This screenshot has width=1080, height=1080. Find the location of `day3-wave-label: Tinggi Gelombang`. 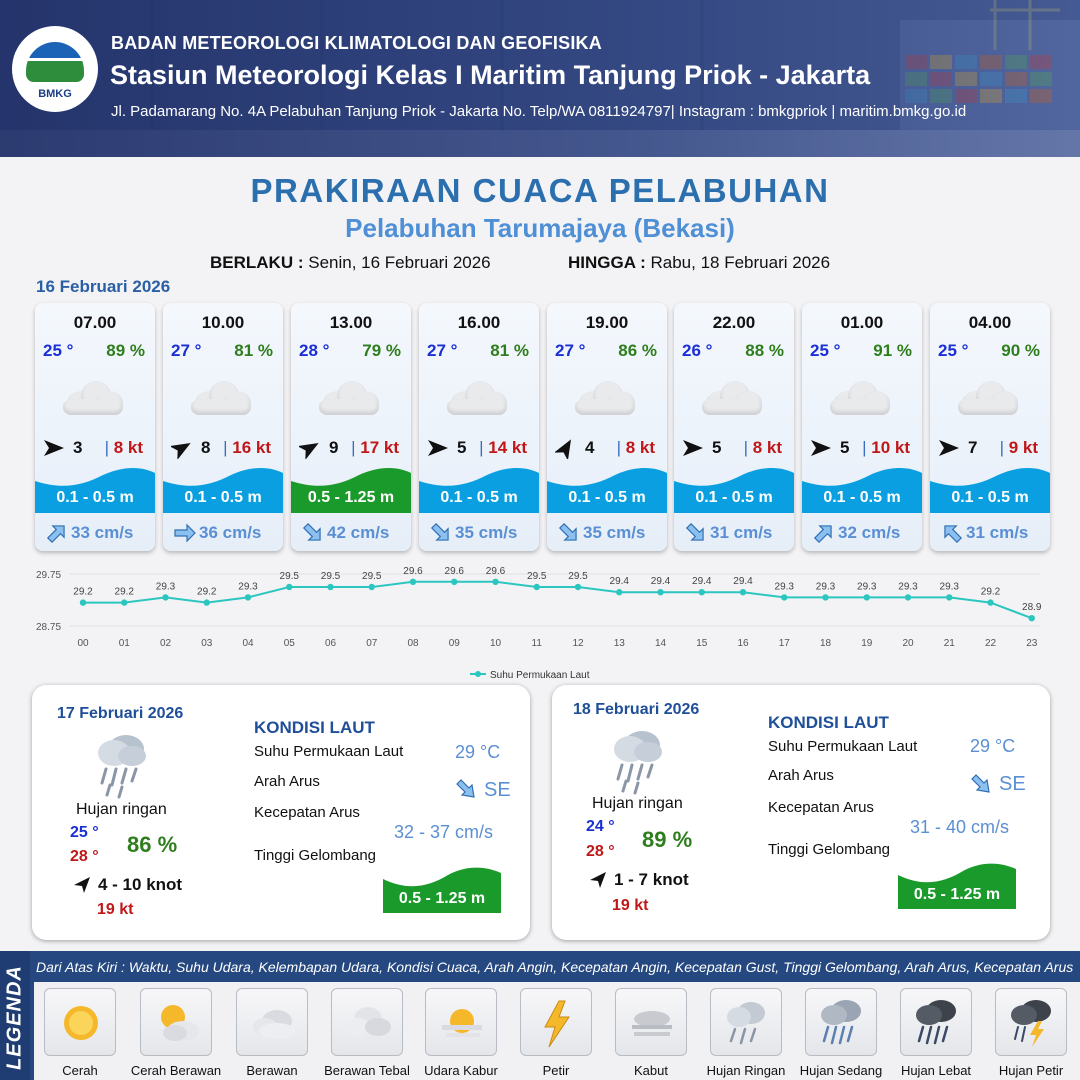

day3-wave-label: Tinggi Gelombang is located at coordinates (829, 849).